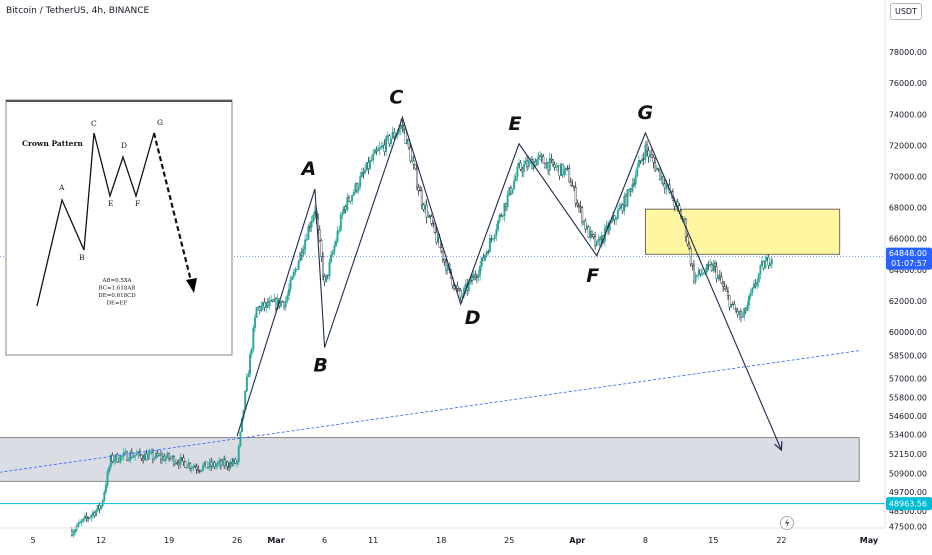 This screenshot has width=932, height=555. Describe the element at coordinates (908, 435) in the screenshot. I see `price-tick-label: 53400.00` at that location.